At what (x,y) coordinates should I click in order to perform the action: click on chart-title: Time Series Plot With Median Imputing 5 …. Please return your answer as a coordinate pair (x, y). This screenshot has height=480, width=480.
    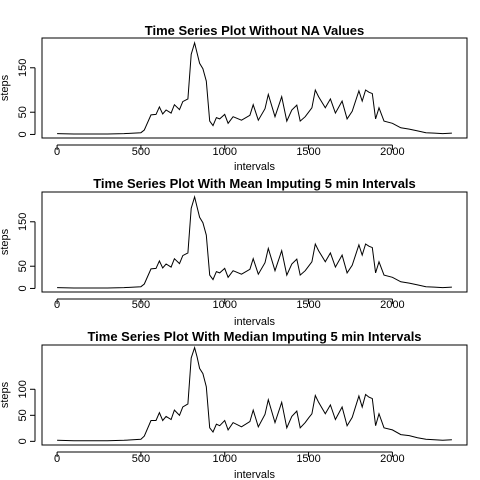
    Looking at the image, I should click on (254, 336).